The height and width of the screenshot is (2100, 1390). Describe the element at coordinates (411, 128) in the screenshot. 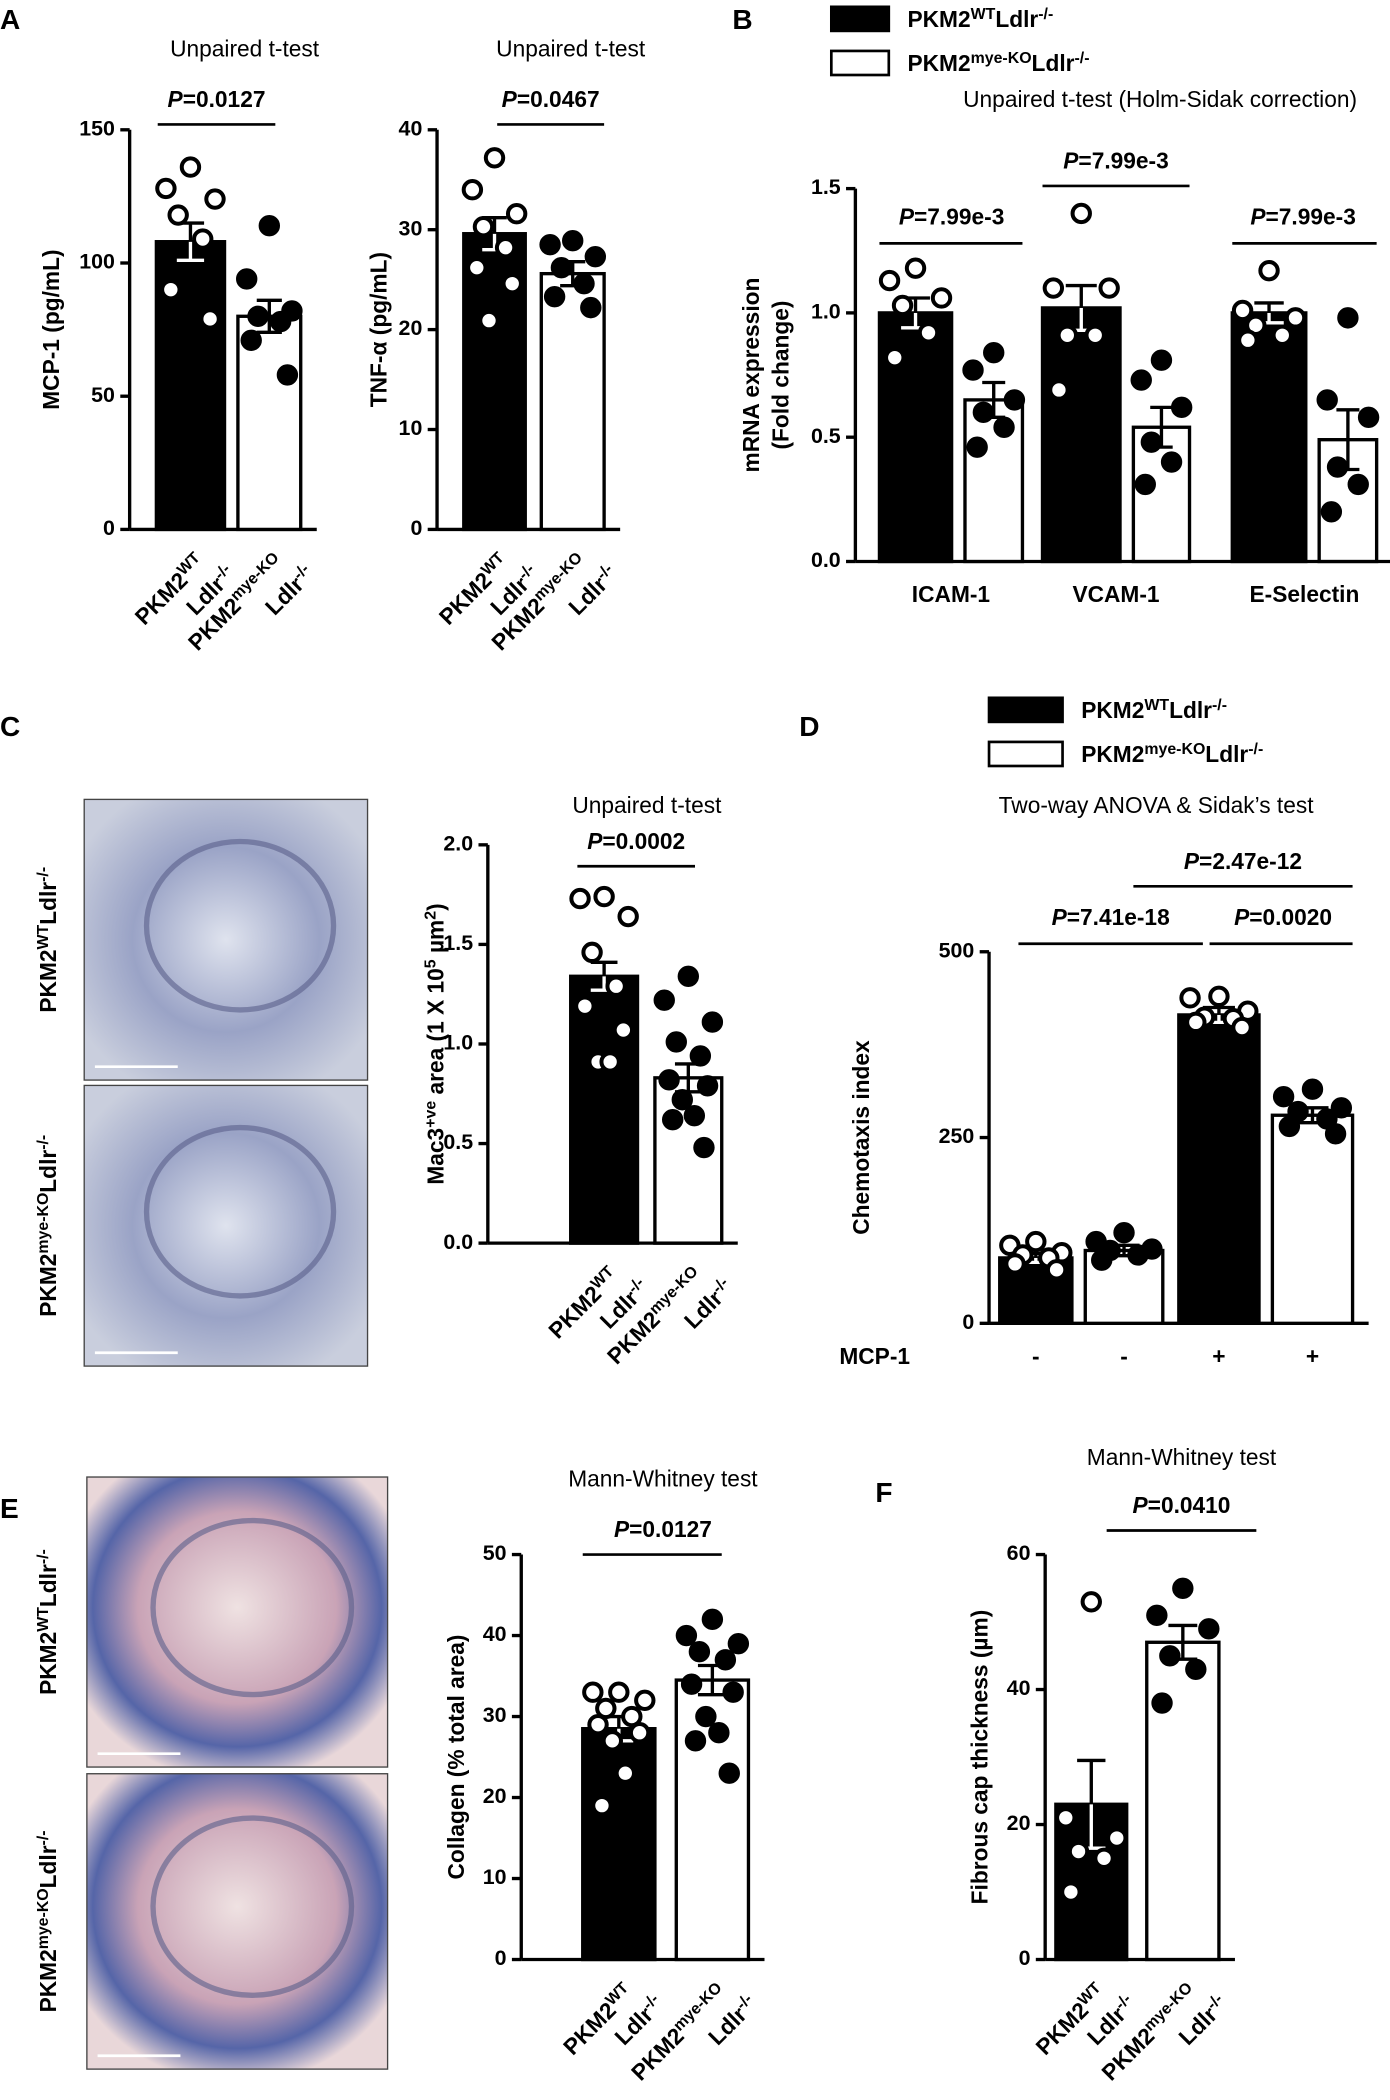

I see `y-tick-label: 40` at that location.